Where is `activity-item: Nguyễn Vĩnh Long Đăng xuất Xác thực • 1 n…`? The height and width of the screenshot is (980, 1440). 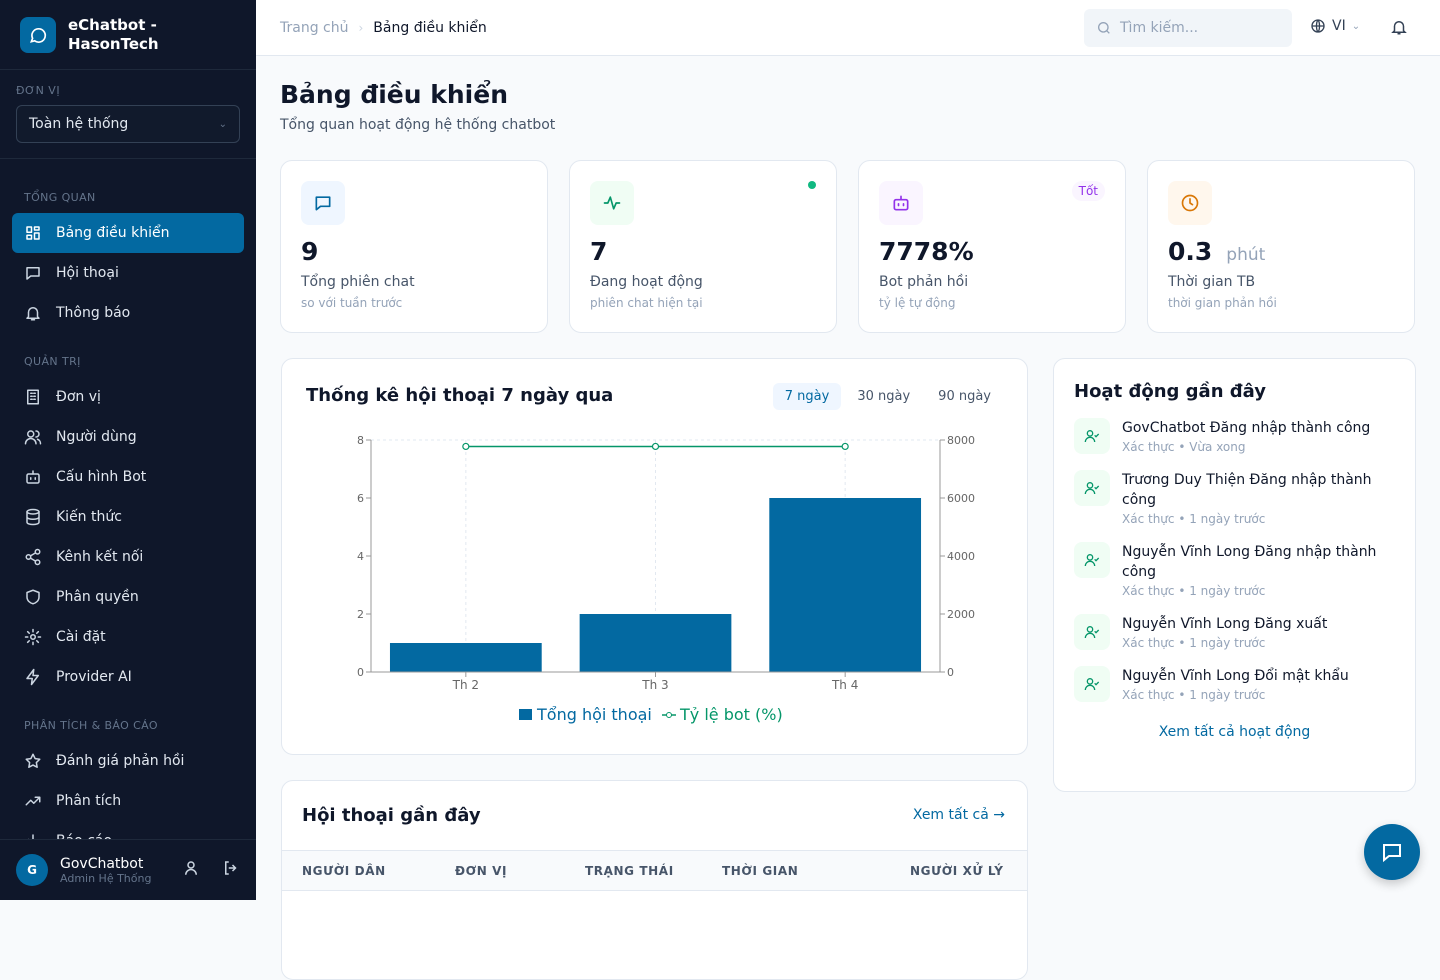 activity-item: Nguyễn Vĩnh Long Đăng xuất Xác thực • 1 n… is located at coordinates (1234, 632).